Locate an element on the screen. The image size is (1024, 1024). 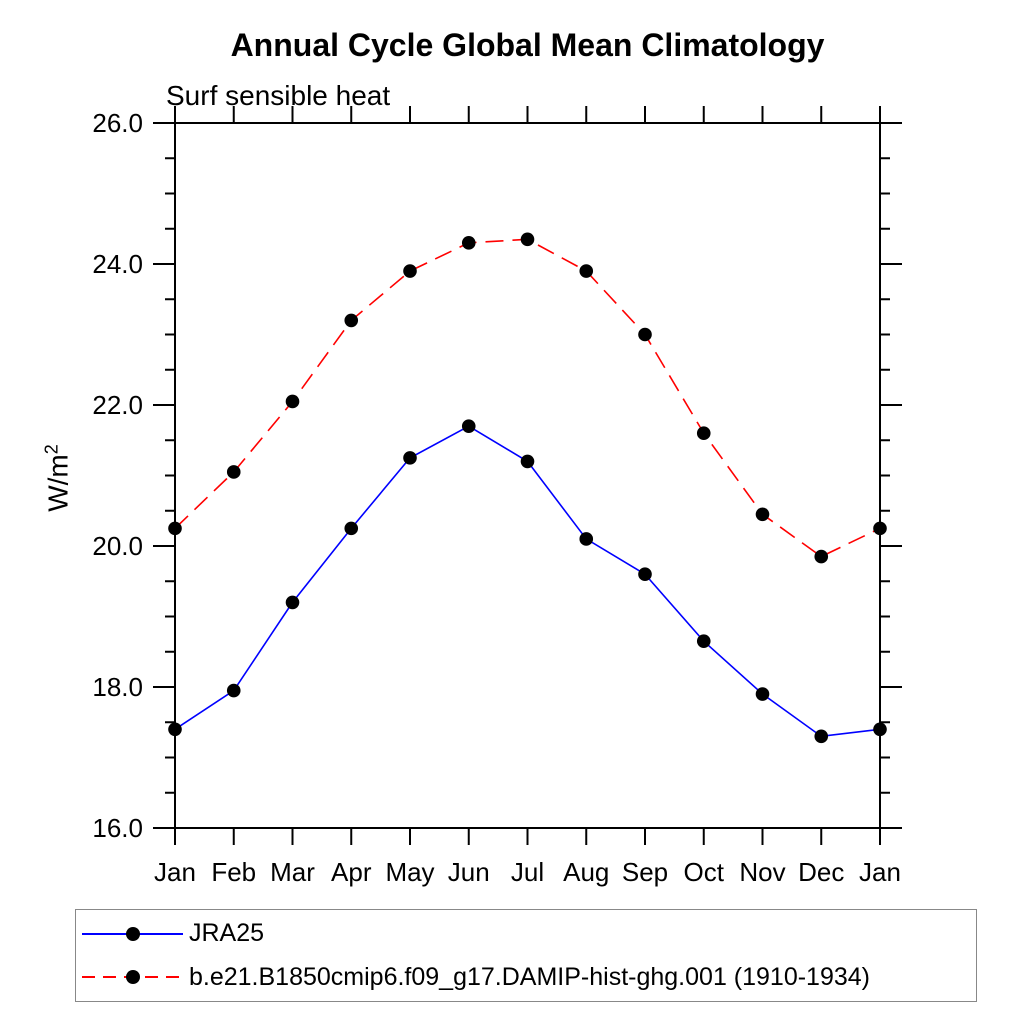
svg-text: May is located at coordinates (409, 872).